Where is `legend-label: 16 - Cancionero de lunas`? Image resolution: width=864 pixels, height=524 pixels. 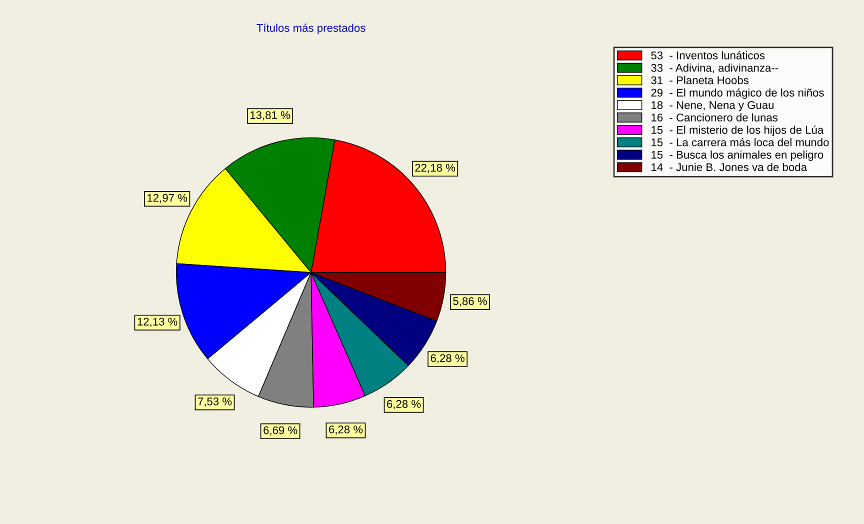 legend-label: 16 - Cancionero de lunas is located at coordinates (715, 117).